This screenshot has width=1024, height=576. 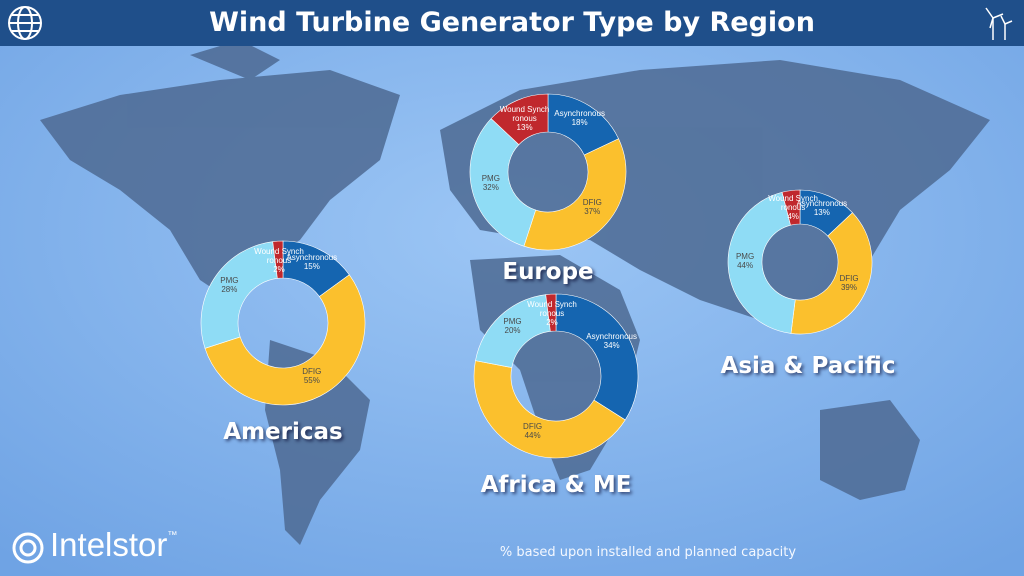 I want to click on slice-label: DFIG 39%, so click(x=849, y=283).